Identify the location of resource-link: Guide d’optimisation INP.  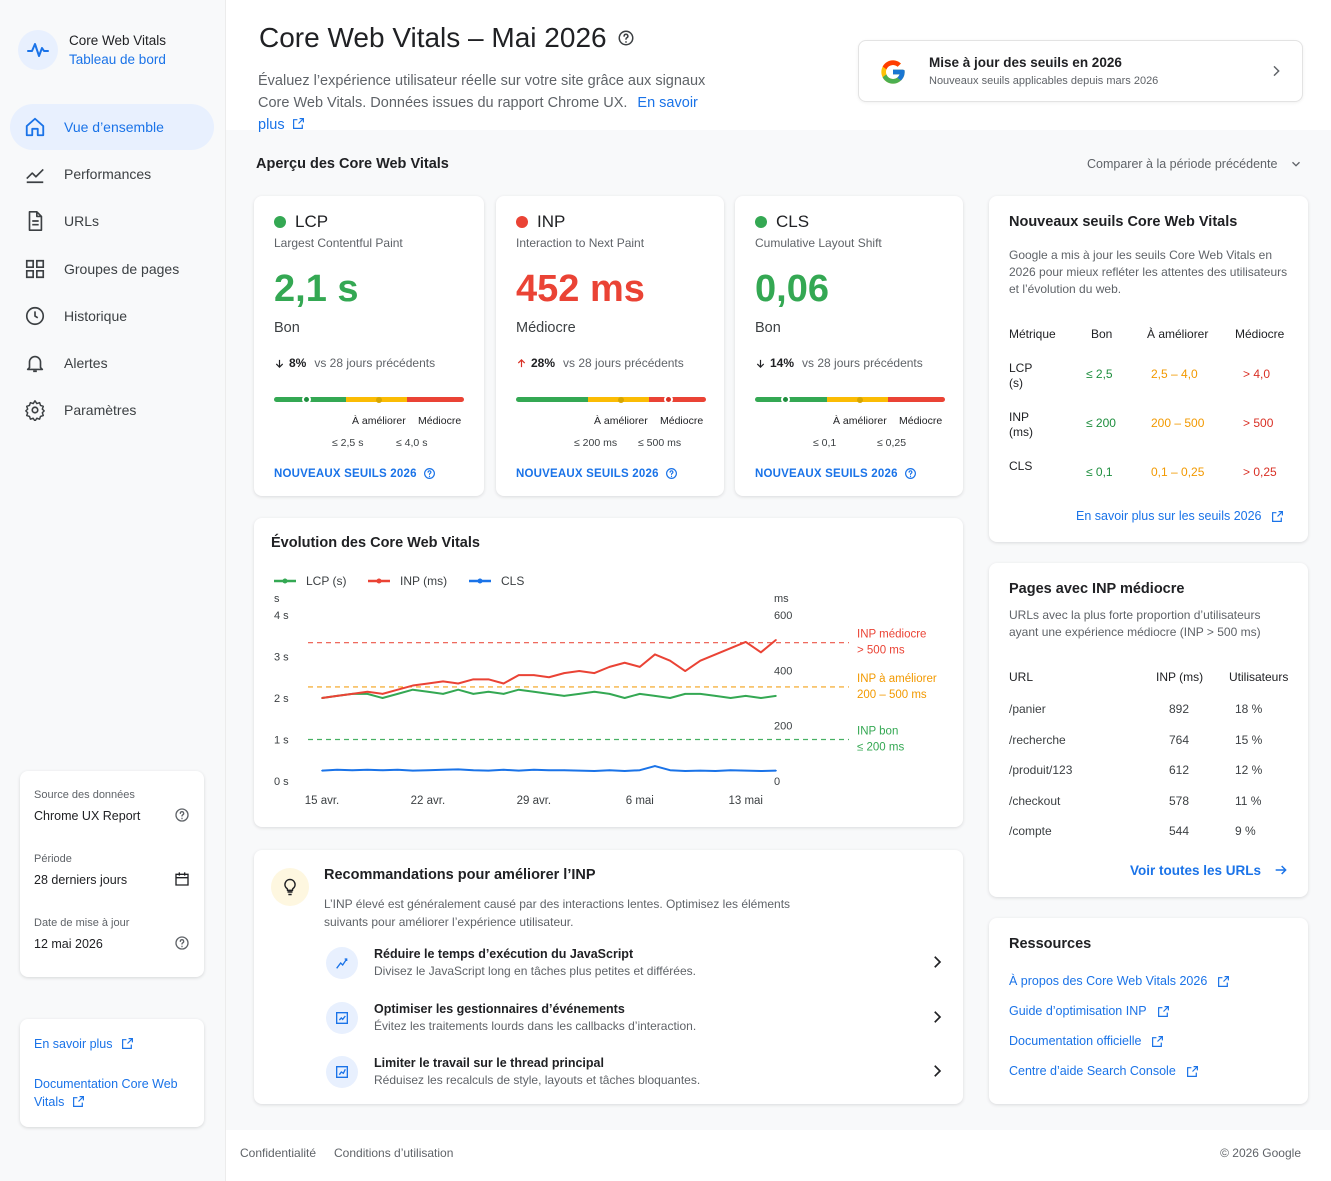
(1089, 1011).